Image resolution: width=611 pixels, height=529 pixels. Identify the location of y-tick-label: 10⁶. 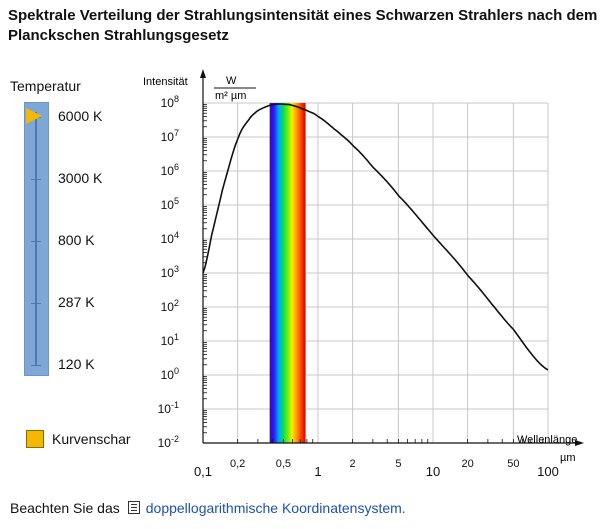
(170, 170).